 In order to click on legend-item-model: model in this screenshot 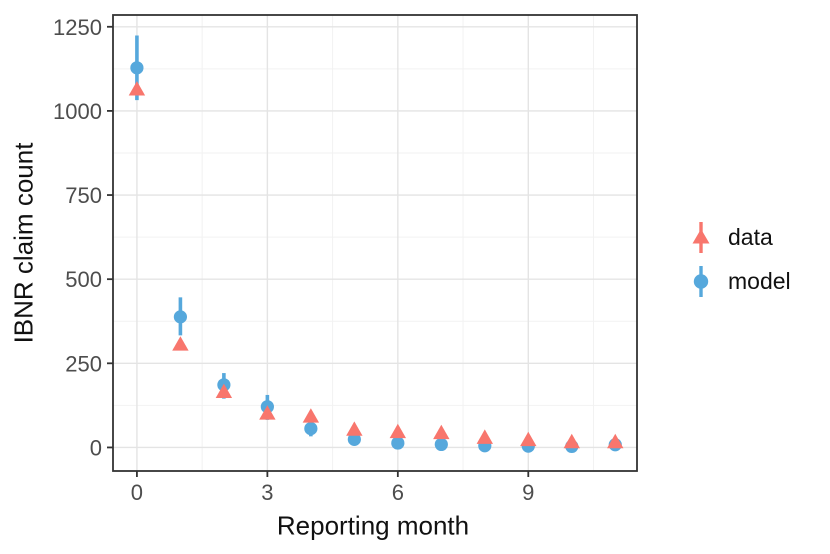, I will do `click(738, 281)`.